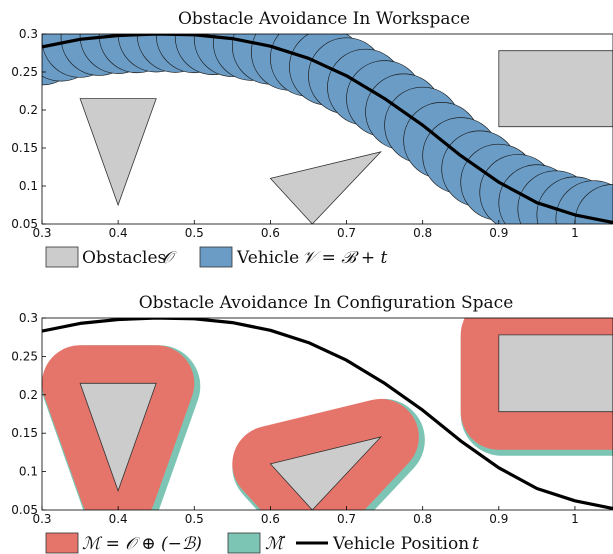  What do you see at coordinates (62, 257) in the screenshot?
I see `legend-swatch-obstacles` at bounding box center [62, 257].